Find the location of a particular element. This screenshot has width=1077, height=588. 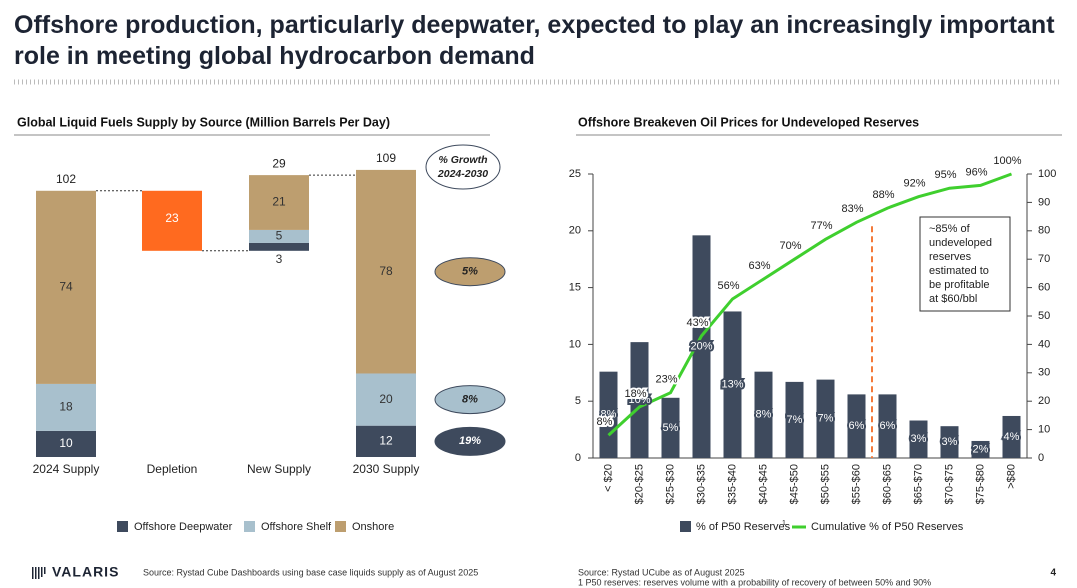

segment-label: 21 is located at coordinates (279, 202).